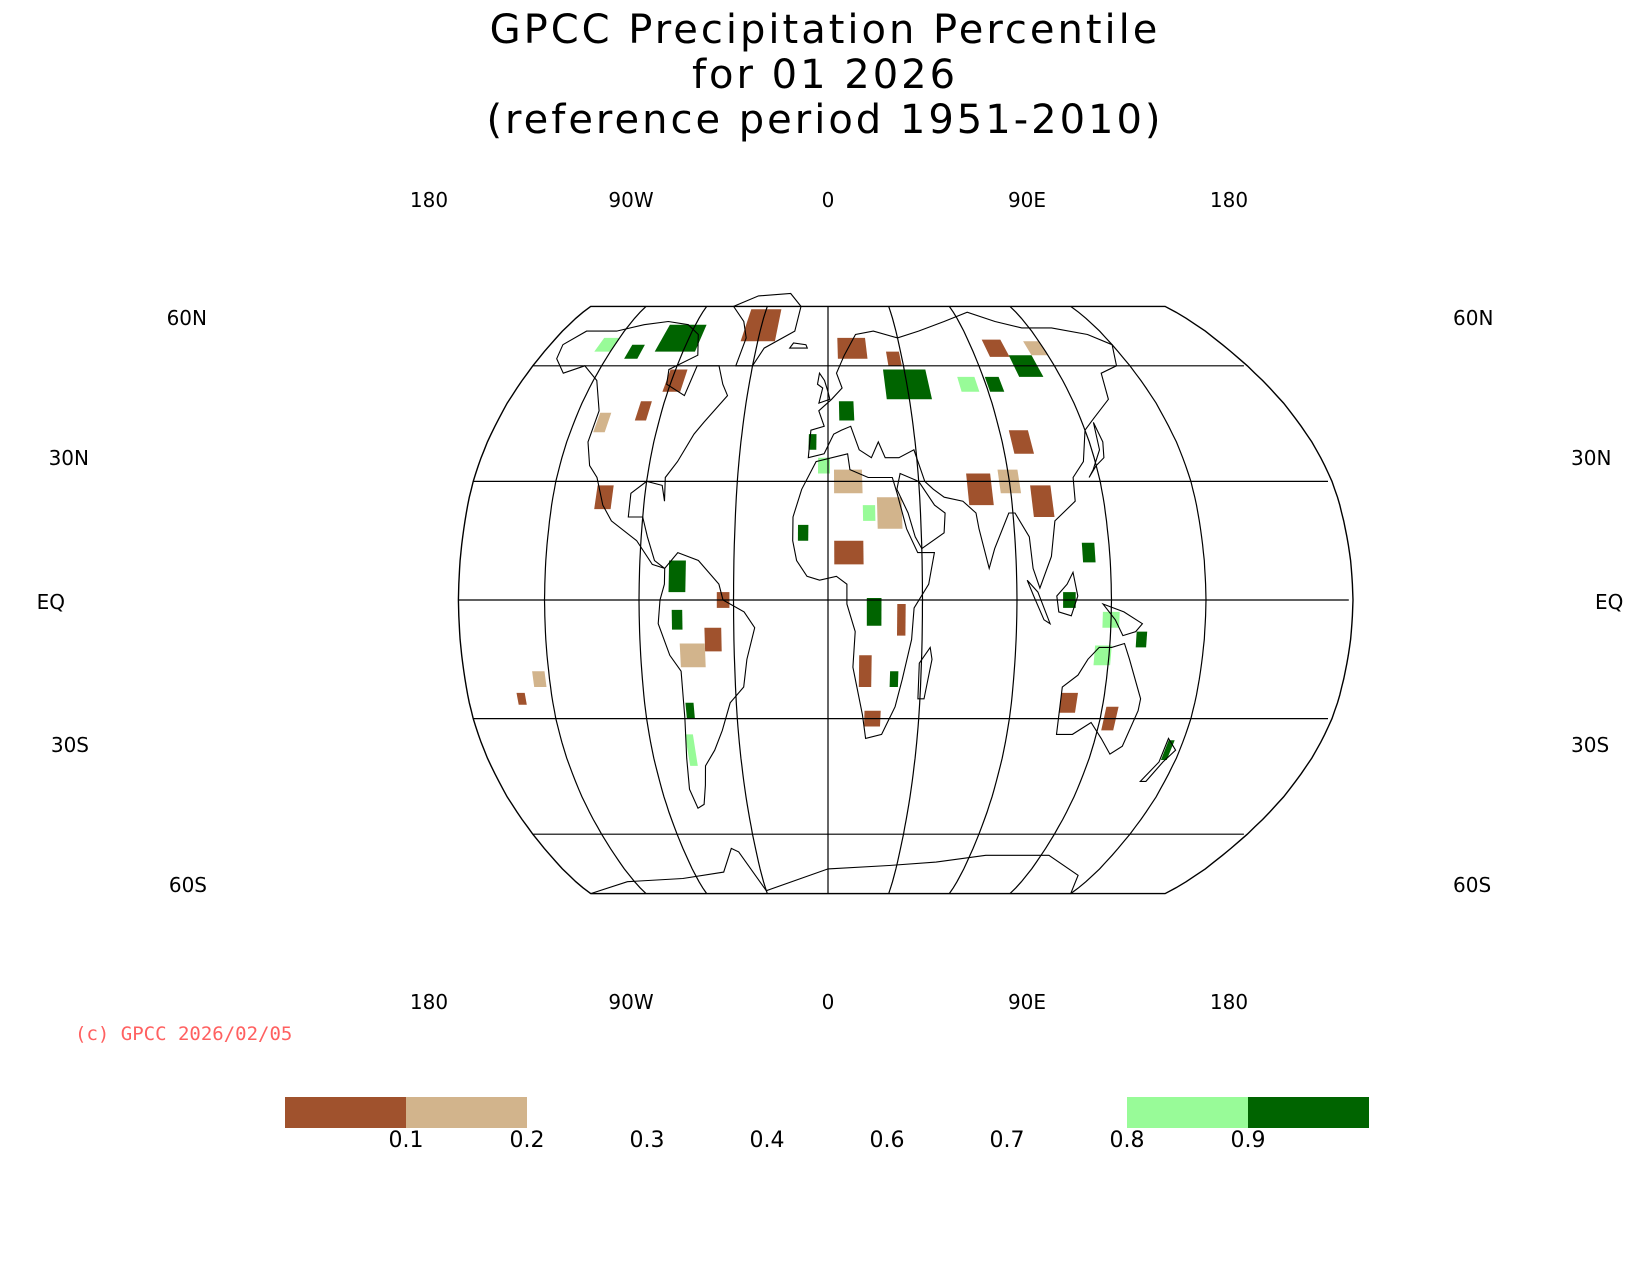  I want to click on coastline-iceland, so click(798, 345).